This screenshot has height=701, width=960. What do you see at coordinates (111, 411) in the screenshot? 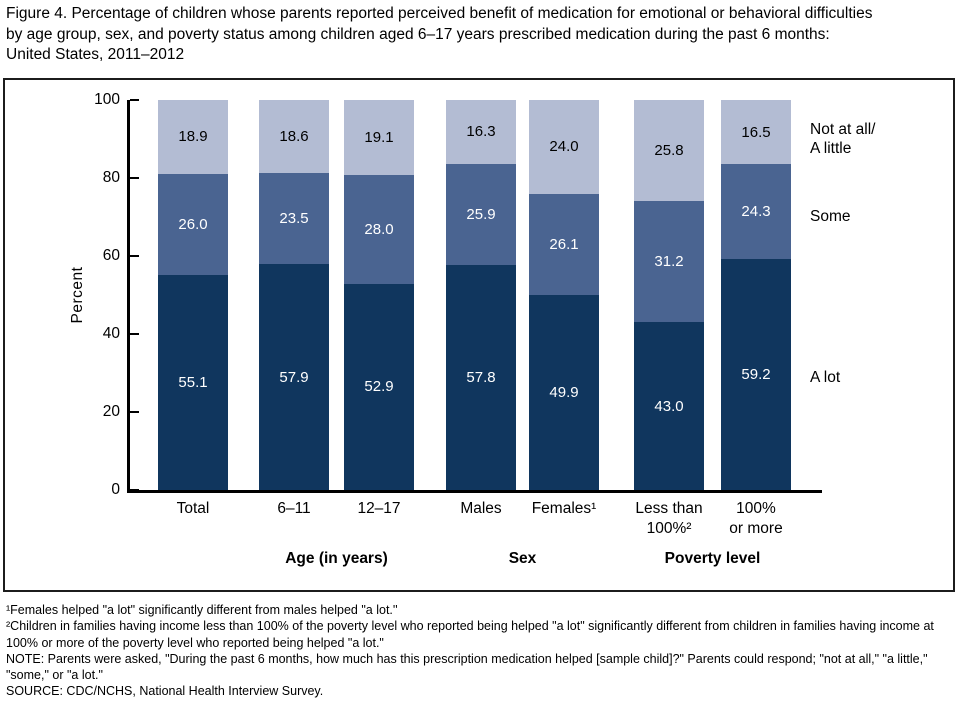
I see `y-axis-tick-label: 20` at bounding box center [111, 411].